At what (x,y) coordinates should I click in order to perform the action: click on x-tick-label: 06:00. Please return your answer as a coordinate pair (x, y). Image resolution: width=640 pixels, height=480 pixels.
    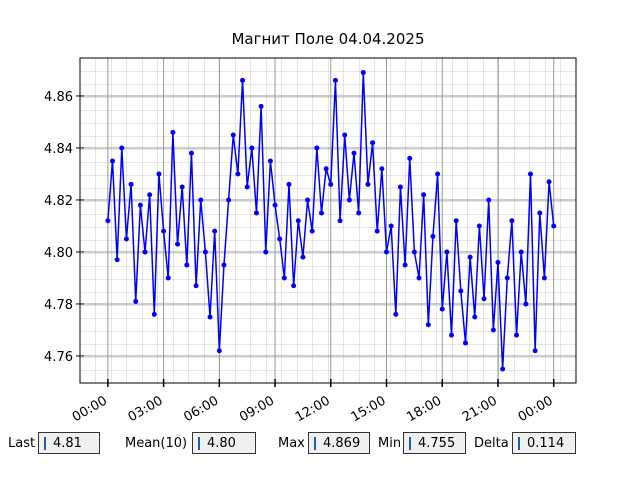
    Looking at the image, I should click on (201, 409).